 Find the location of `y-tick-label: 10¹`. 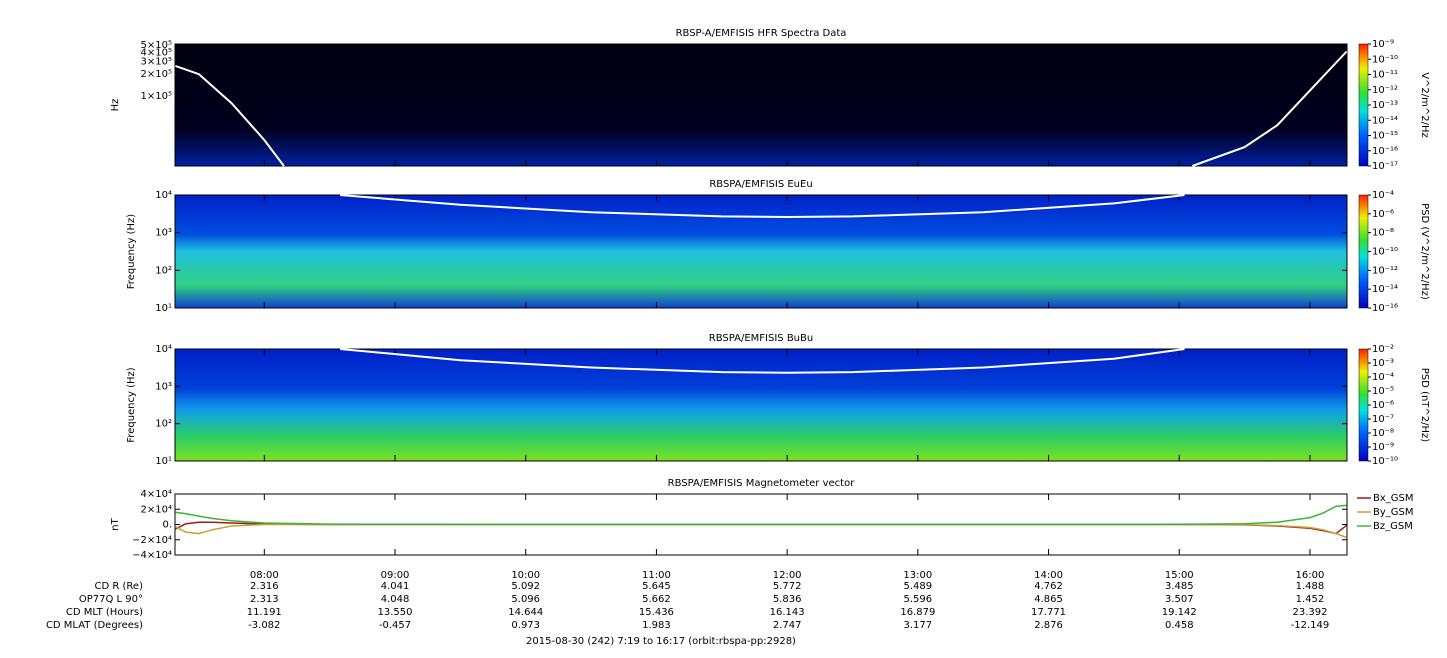

y-tick-label: 10¹ is located at coordinates (163, 461).